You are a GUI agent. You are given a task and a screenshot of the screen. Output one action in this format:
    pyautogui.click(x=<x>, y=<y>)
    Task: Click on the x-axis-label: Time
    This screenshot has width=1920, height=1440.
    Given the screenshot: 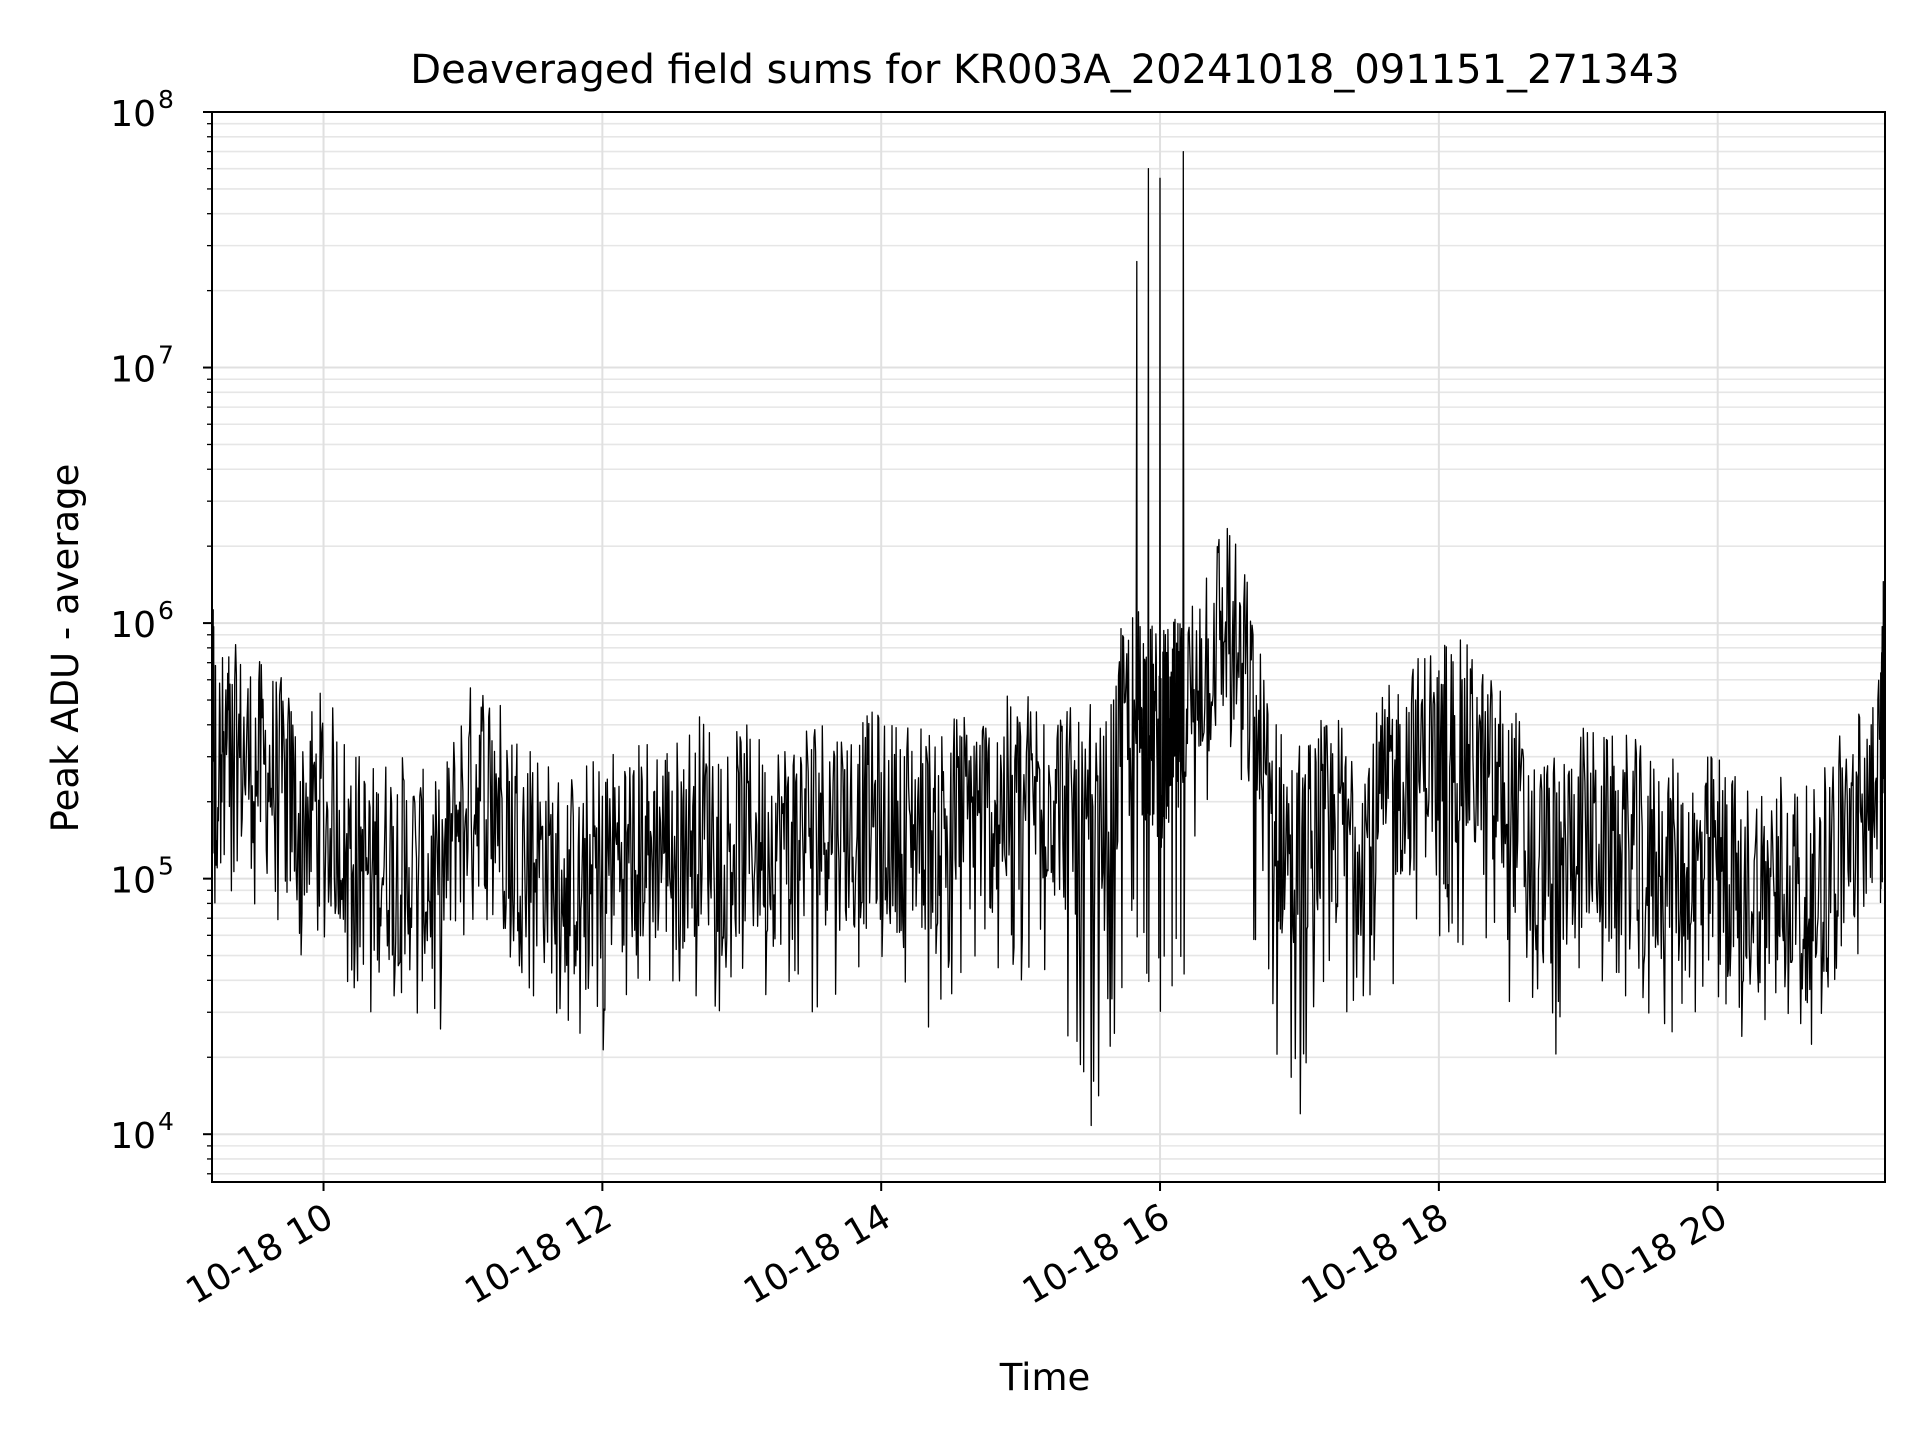 What is the action you would take?
    pyautogui.click(x=1045, y=1377)
    